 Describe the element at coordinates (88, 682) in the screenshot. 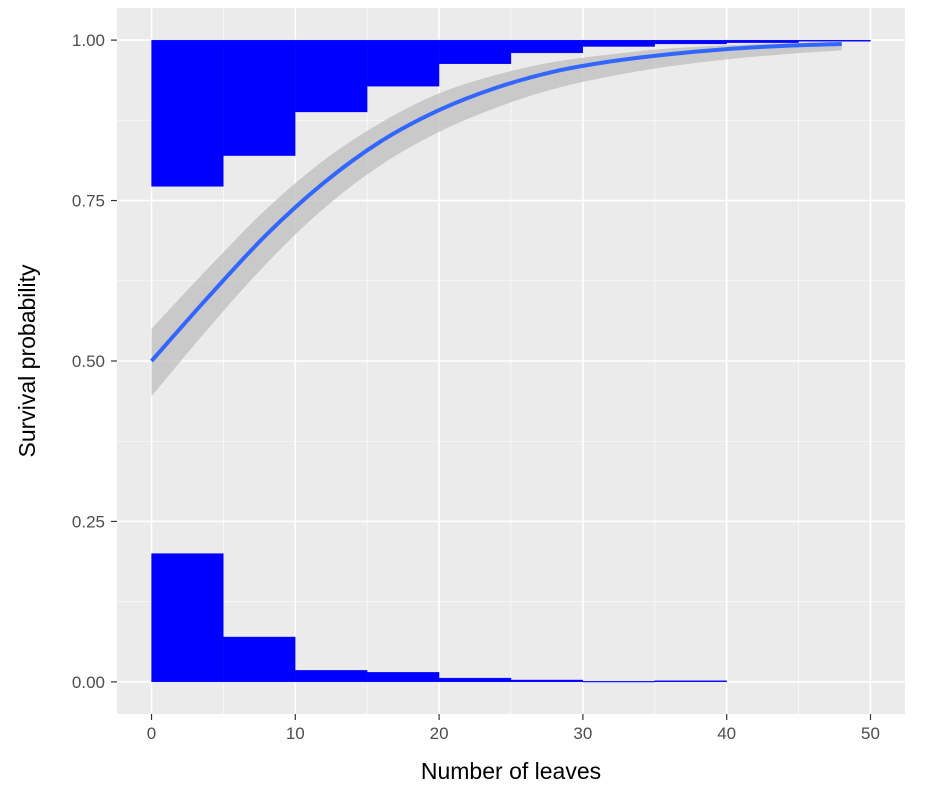

I see `y-tick-label: 0.00` at that location.